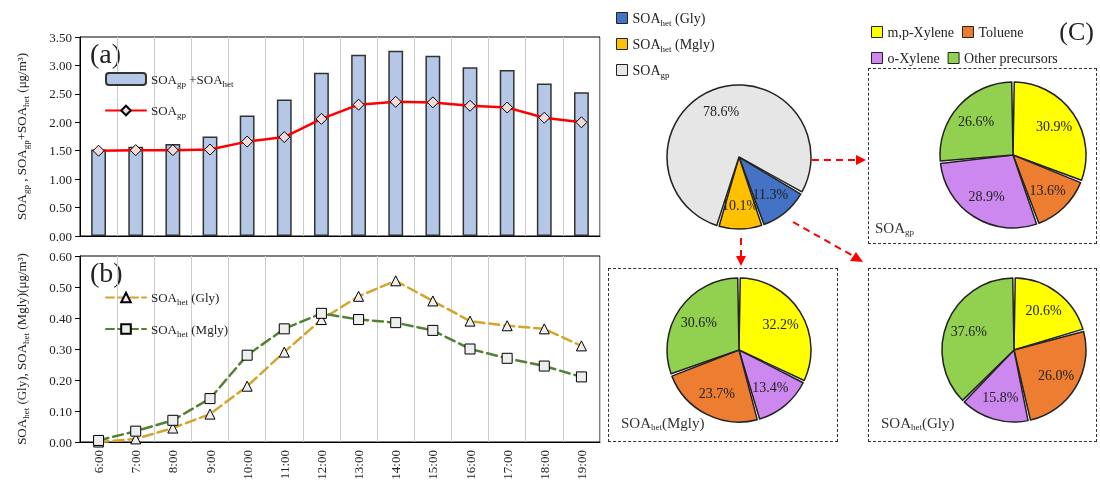 Image resolution: width=1100 pixels, height=498 pixels. What do you see at coordinates (1001, 32) in the screenshot?
I see `legend-label: Toluene` at bounding box center [1001, 32].